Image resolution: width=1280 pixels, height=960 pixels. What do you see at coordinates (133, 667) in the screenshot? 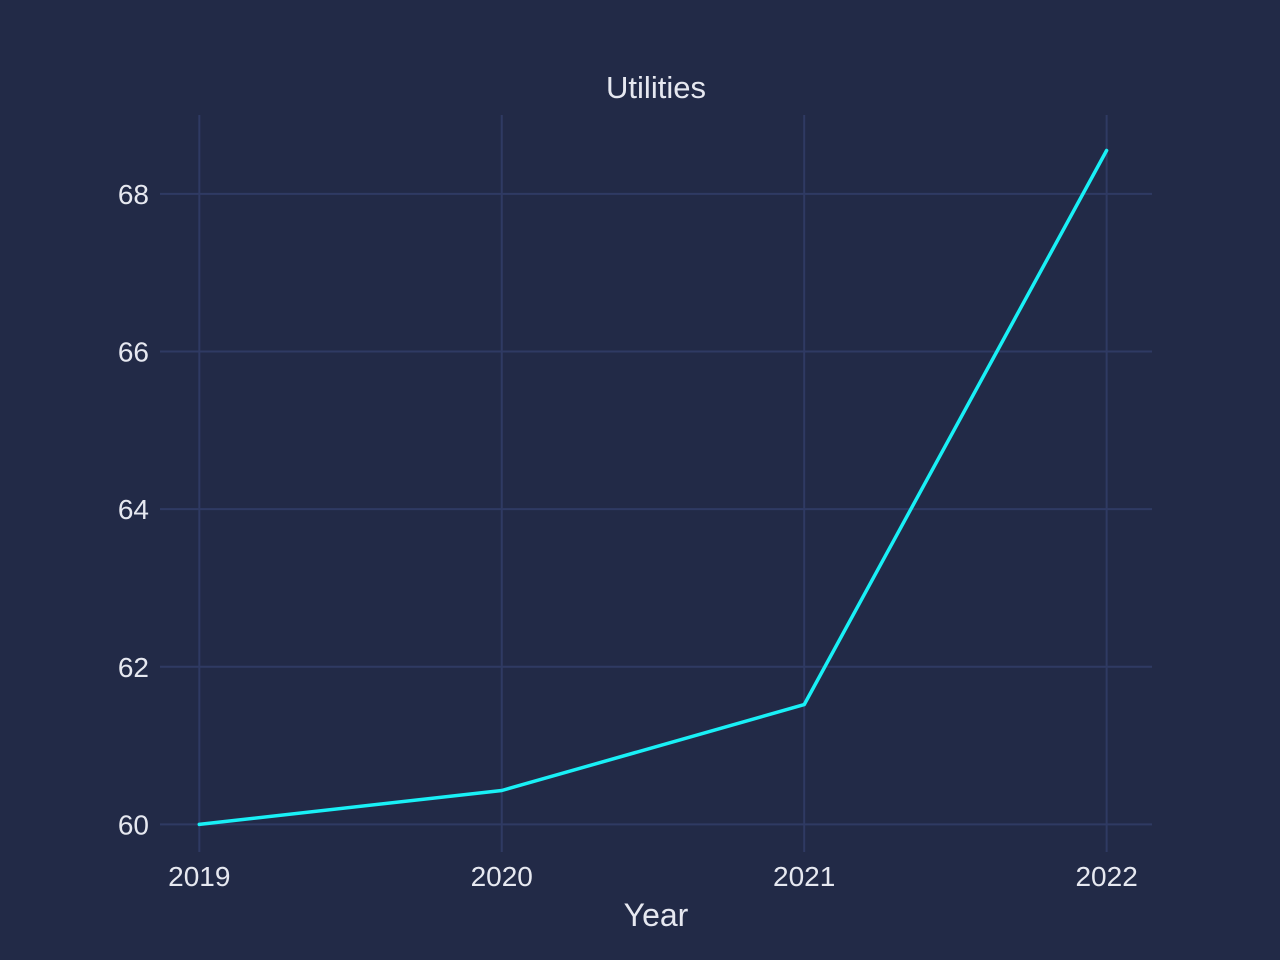
I see `y-tick-label: 62` at bounding box center [133, 667].